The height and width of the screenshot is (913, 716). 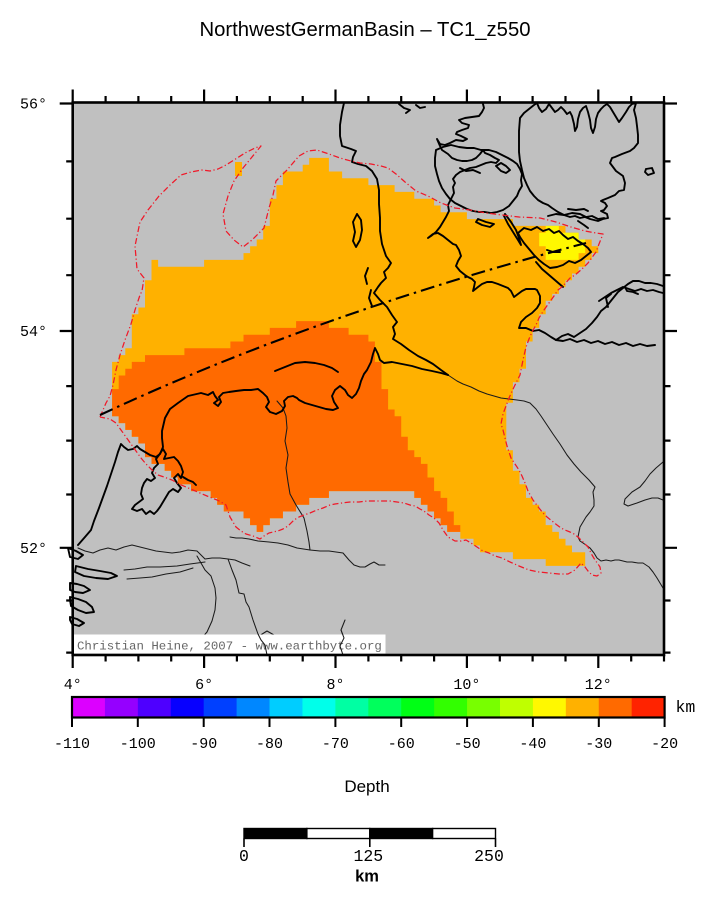 What do you see at coordinates (335, 744) in the screenshot?
I see `svg-text: -70` at bounding box center [335, 744].